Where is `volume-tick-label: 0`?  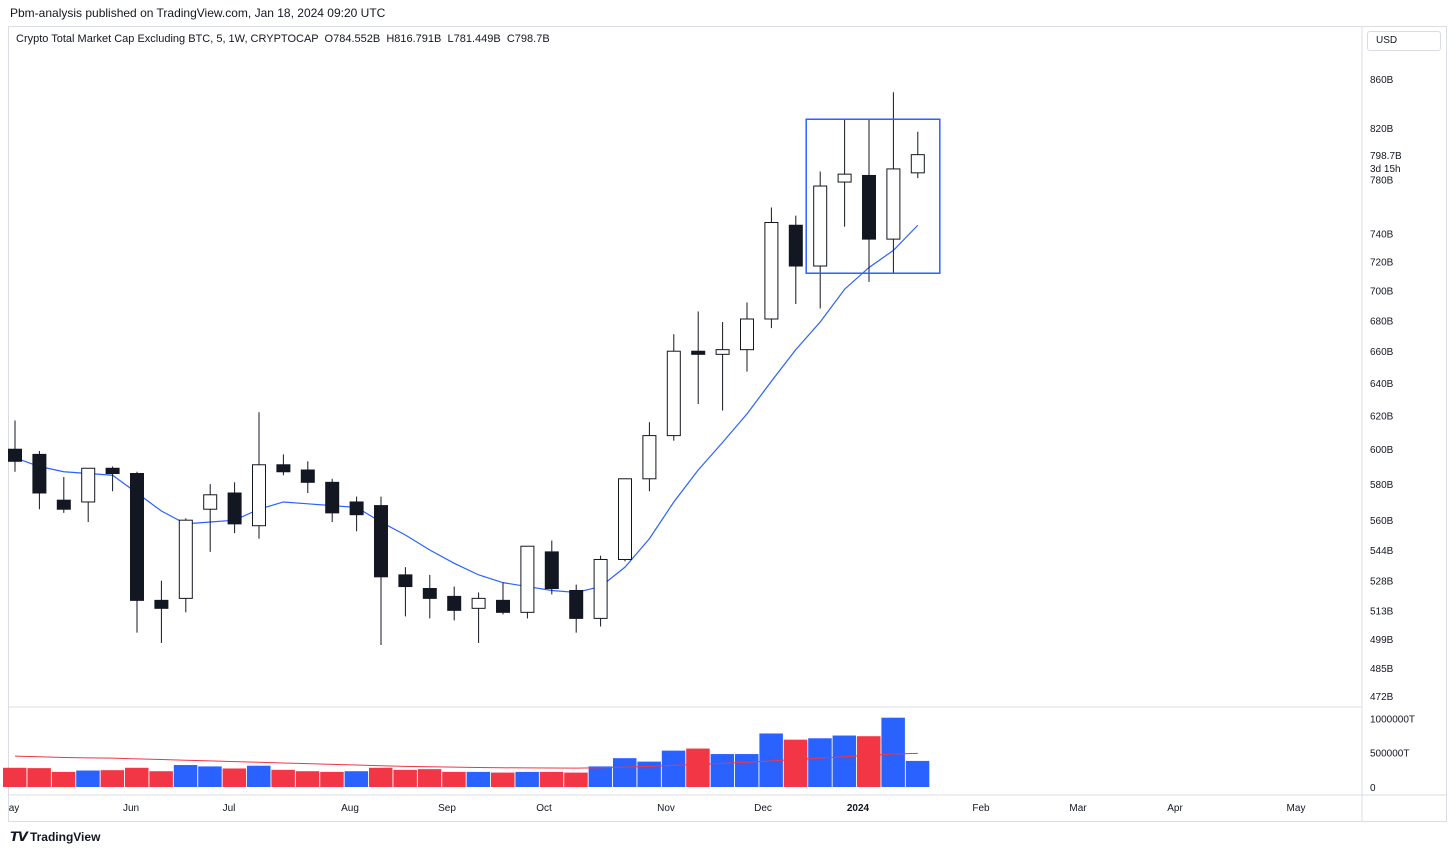 volume-tick-label: 0 is located at coordinates (1373, 788).